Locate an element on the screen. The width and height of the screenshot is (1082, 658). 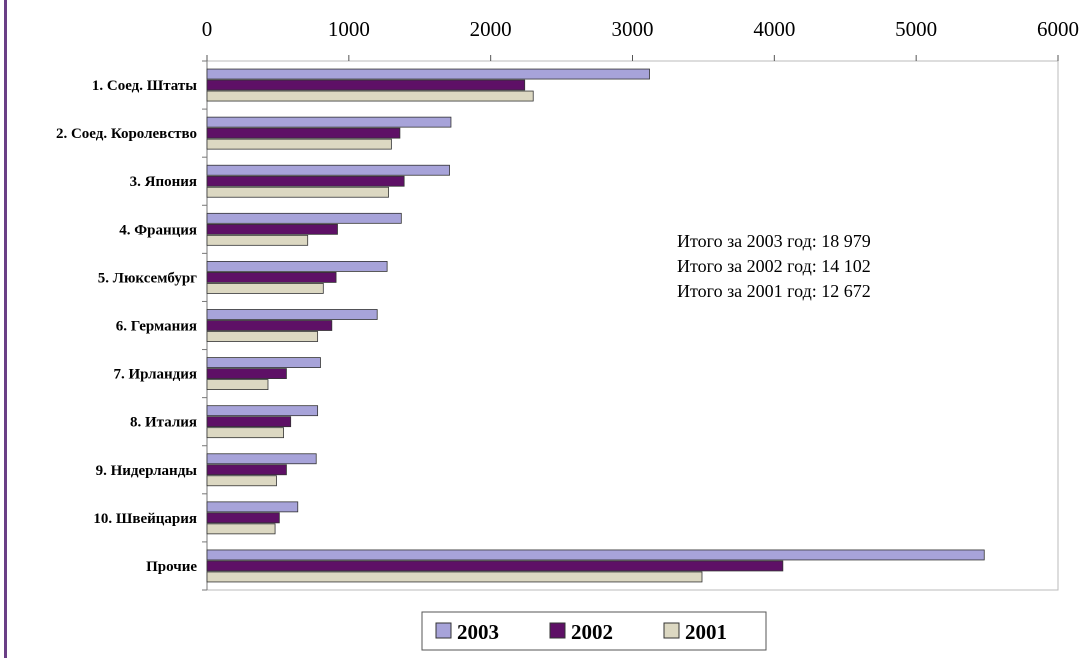
legend-label-2001: 2001 is located at coordinates (706, 632).